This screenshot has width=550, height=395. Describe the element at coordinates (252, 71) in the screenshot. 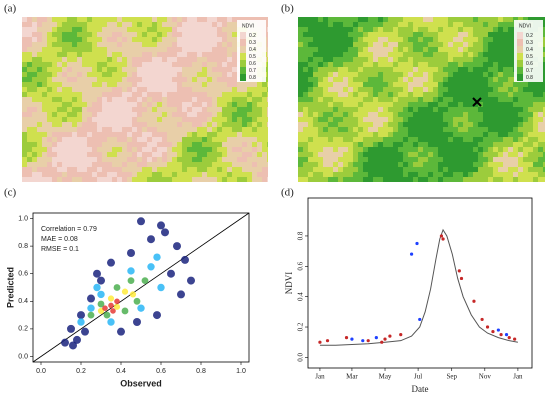

I see `legend-label: 0.7` at that location.